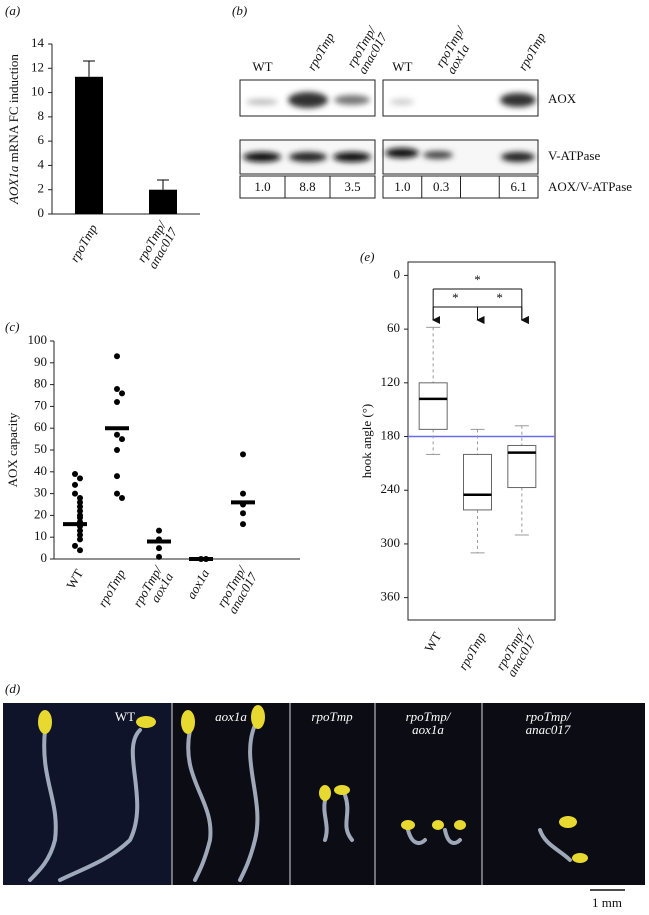 The width and height of the screenshot is (649, 915). What do you see at coordinates (239, 10) in the screenshot?
I see `panel-label: (b)` at bounding box center [239, 10].